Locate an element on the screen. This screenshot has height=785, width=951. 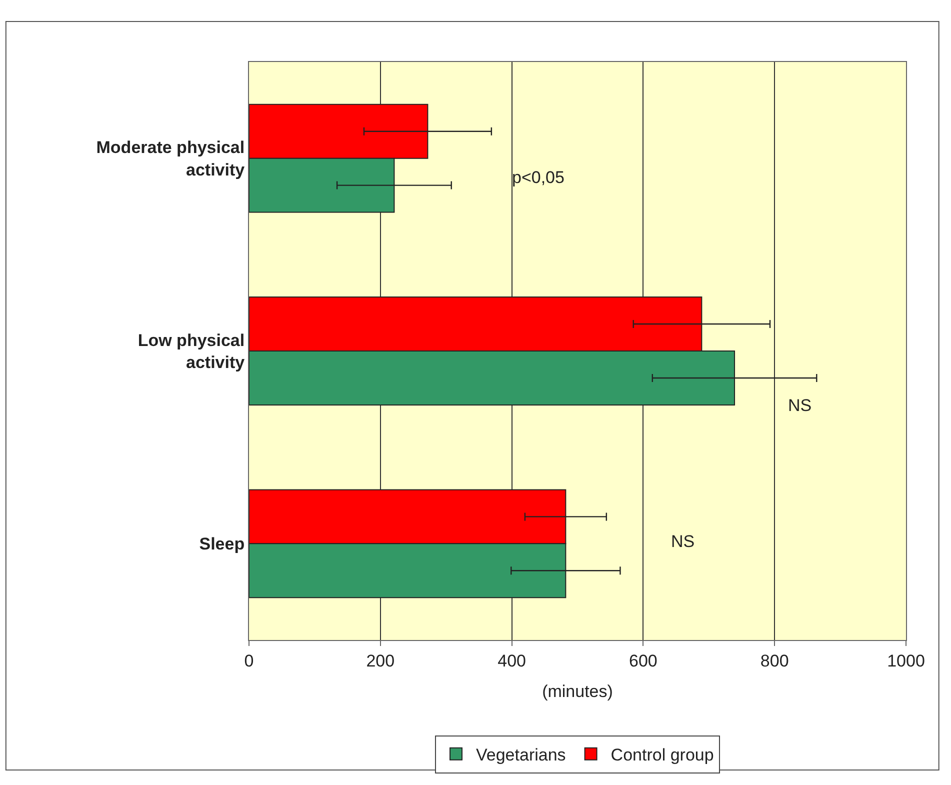
y-tick-label: Low physical activity is located at coordinates (192, 351).